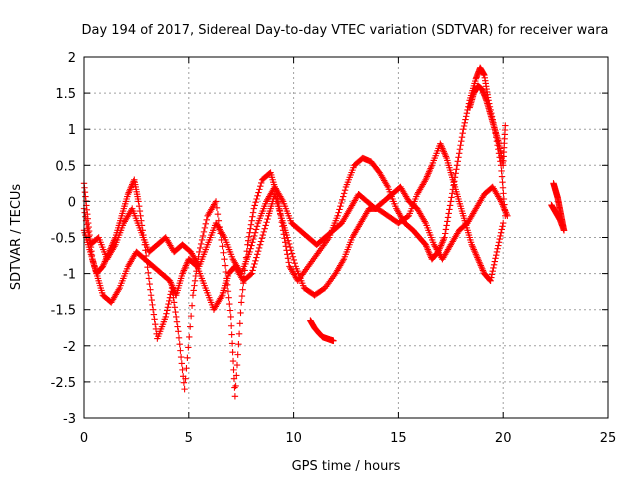 The image size is (640, 480). I want to click on x-tick-label: 15, so click(398, 438).